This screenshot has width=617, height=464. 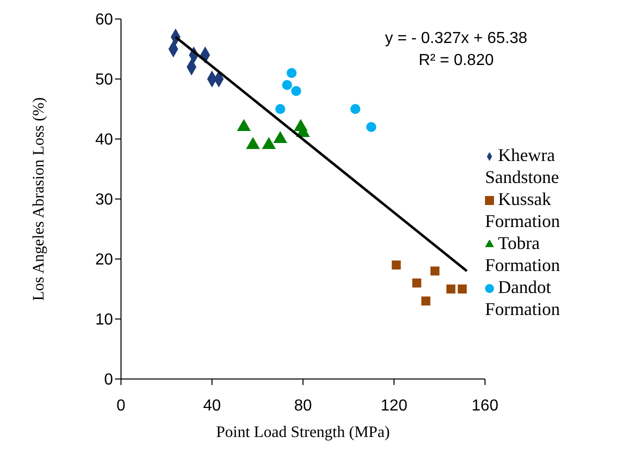 What do you see at coordinates (104, 140) in the screenshot?
I see `y-tick-label: 40` at bounding box center [104, 140].